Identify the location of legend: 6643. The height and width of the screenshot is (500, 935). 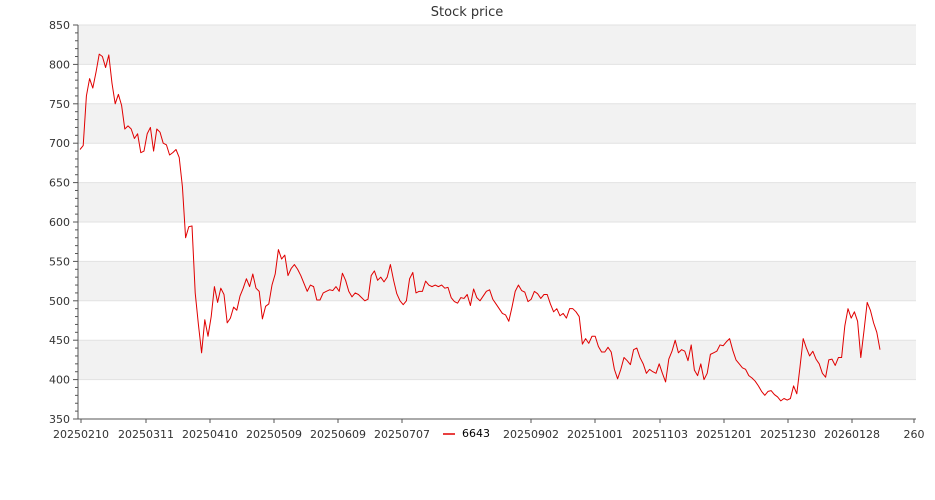
(466, 433).